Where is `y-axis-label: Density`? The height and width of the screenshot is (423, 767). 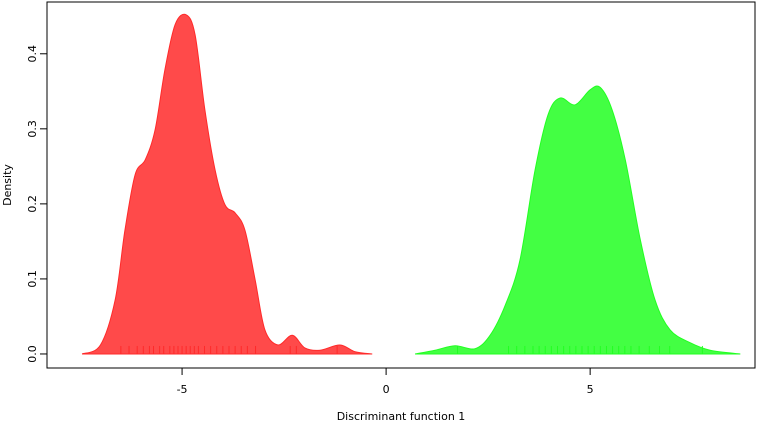
y-axis-label: Density is located at coordinates (7, 185).